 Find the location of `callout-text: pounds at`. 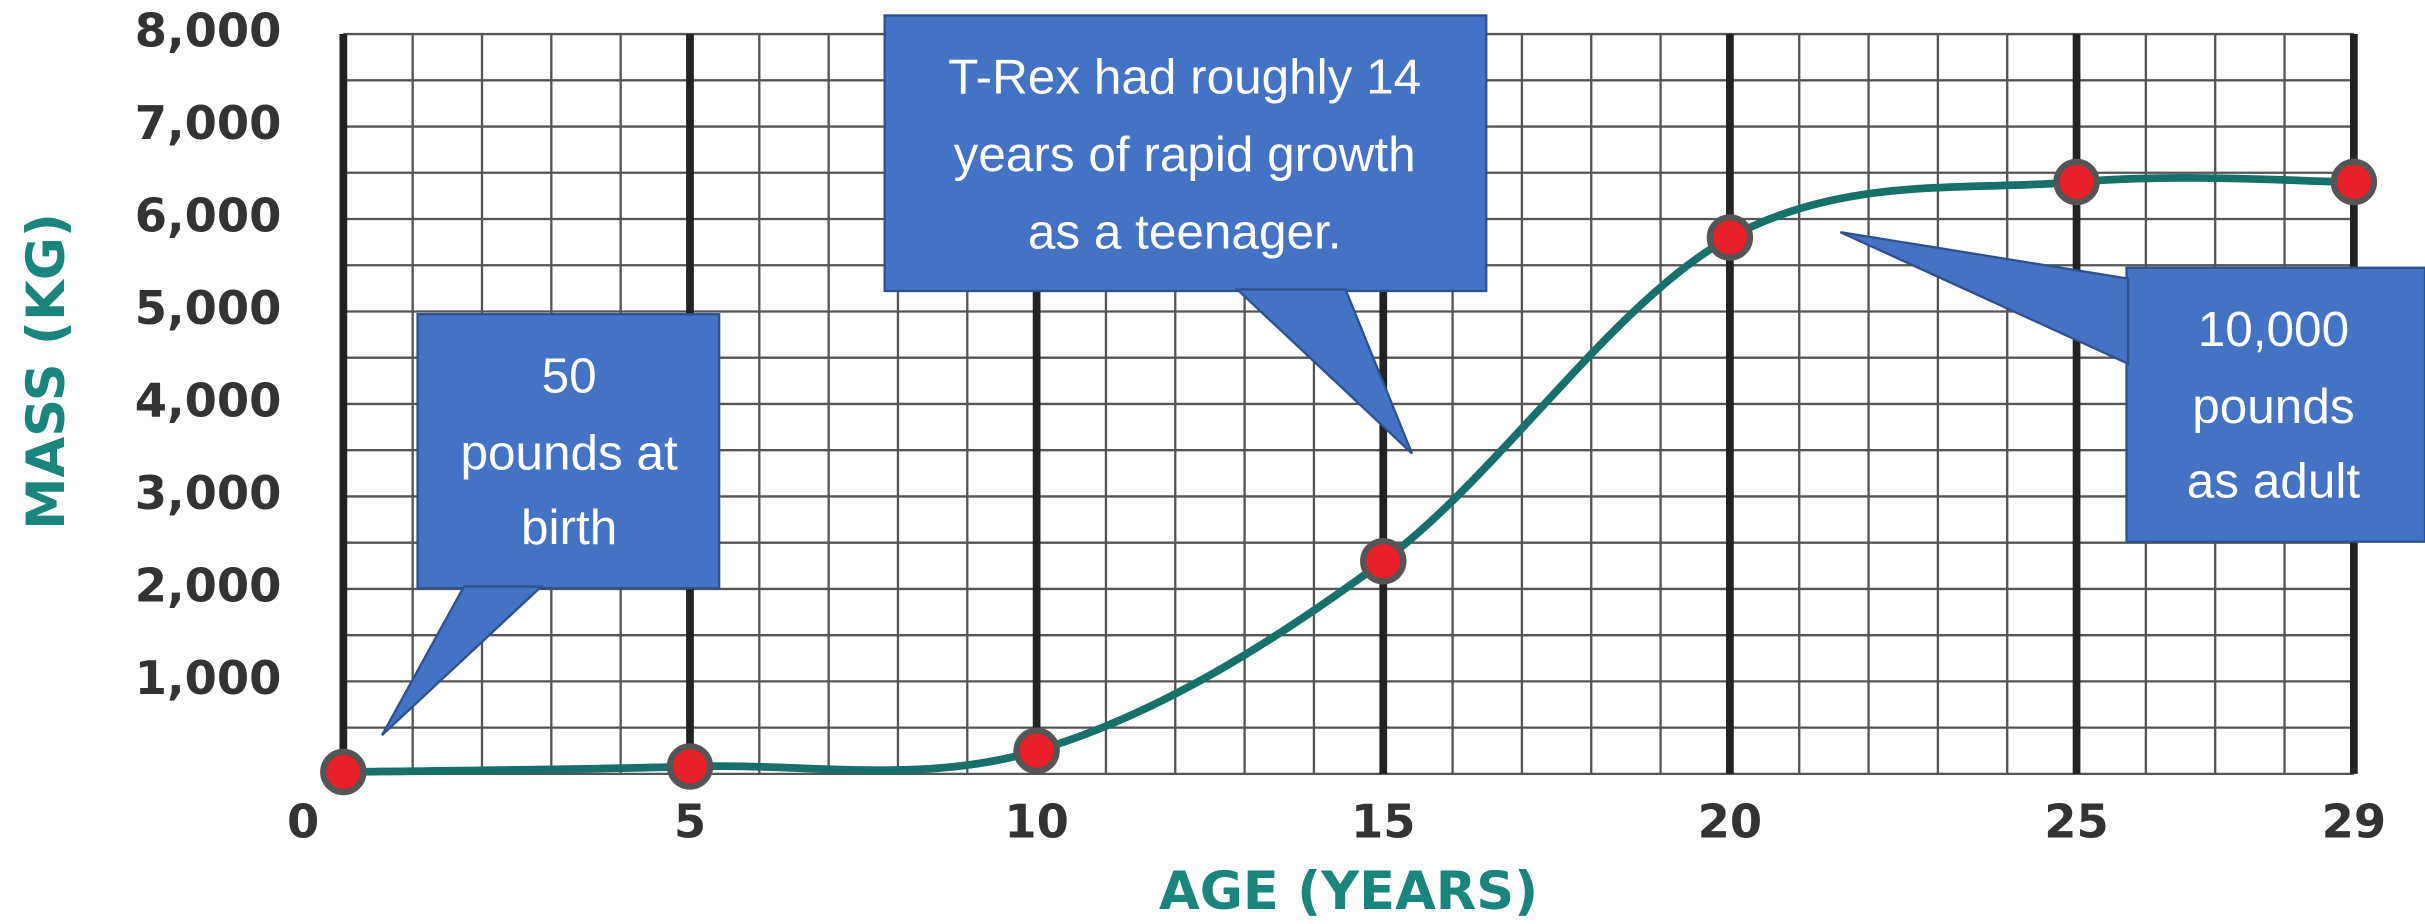

callout-text: pounds at is located at coordinates (569, 453).